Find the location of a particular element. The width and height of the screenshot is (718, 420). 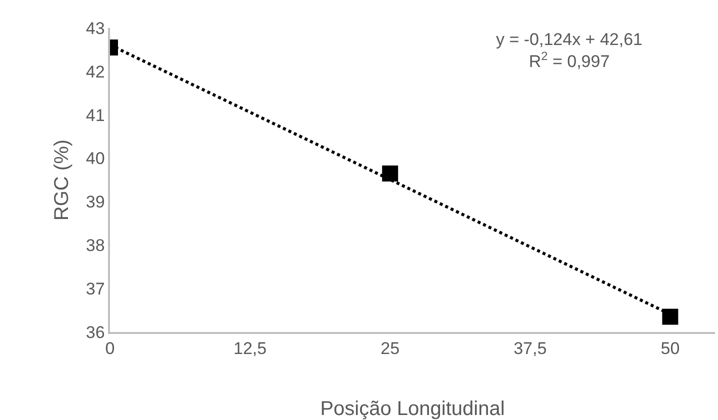

y-axis-title: RGC (%) is located at coordinates (61, 180).